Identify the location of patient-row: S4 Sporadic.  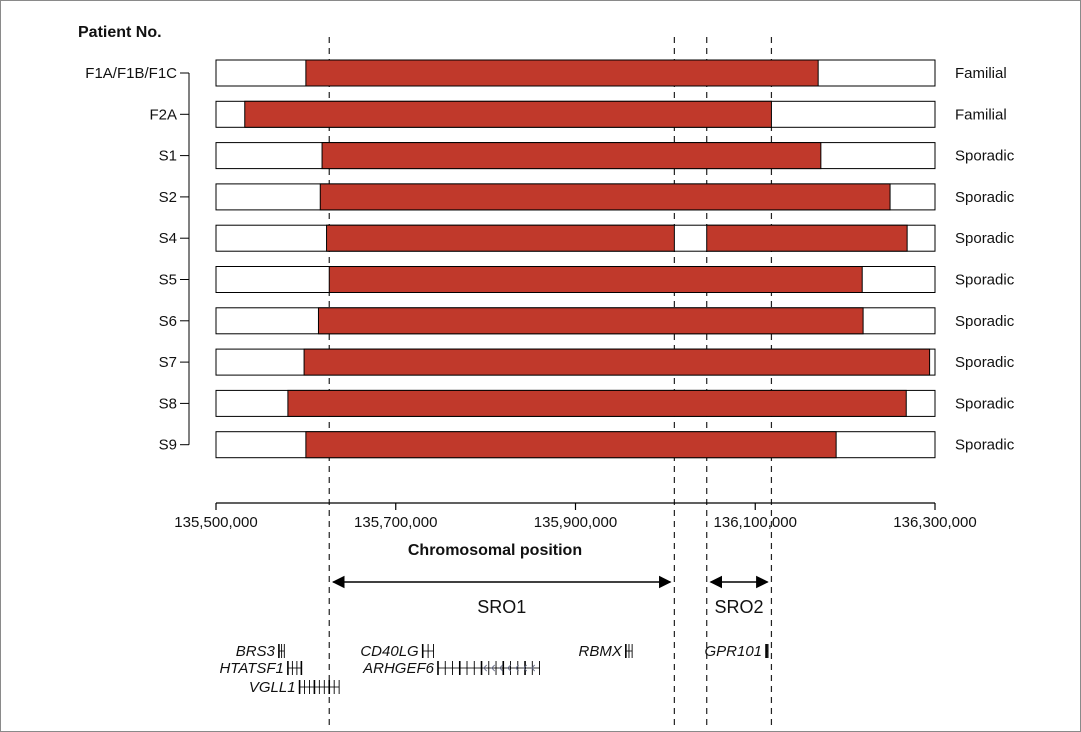
(587, 238).